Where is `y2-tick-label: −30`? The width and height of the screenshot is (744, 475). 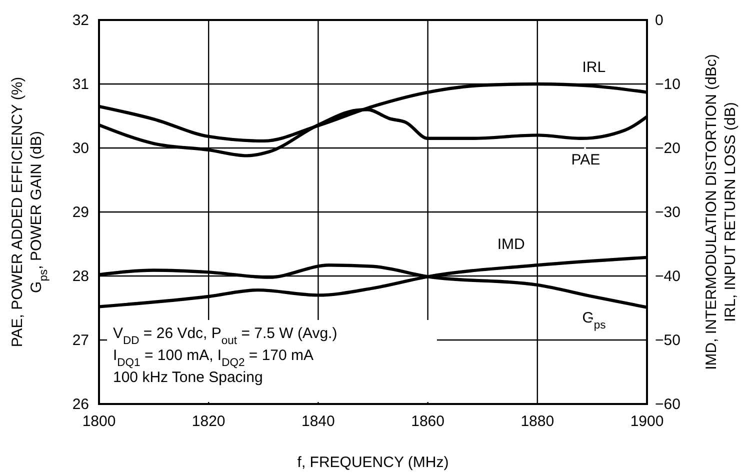
y2-tick-label: −30 is located at coordinates (667, 212).